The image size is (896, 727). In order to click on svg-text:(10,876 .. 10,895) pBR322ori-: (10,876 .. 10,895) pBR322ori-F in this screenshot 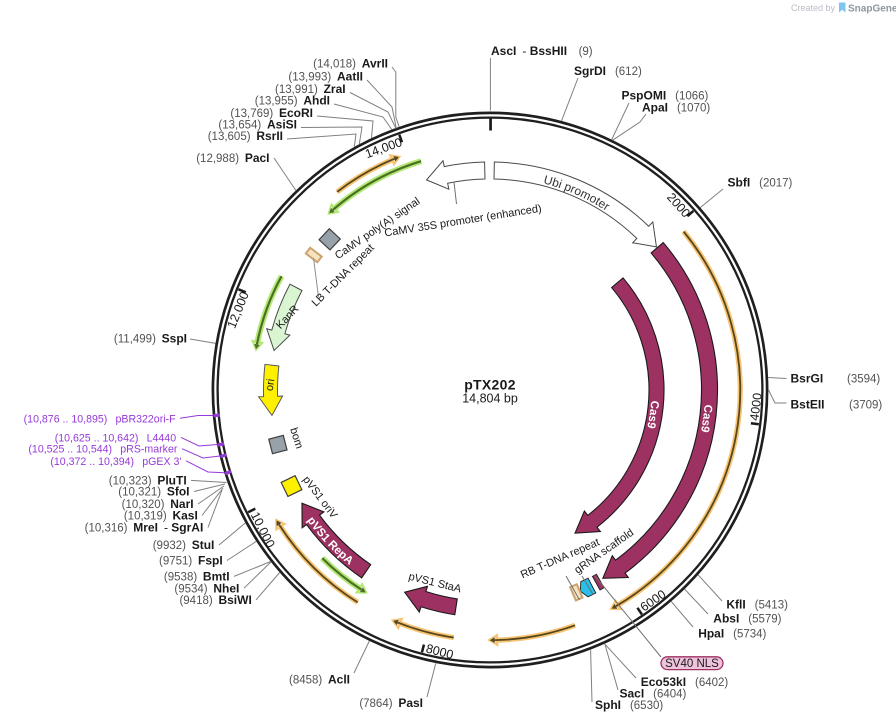, I will do `click(100, 419)`.